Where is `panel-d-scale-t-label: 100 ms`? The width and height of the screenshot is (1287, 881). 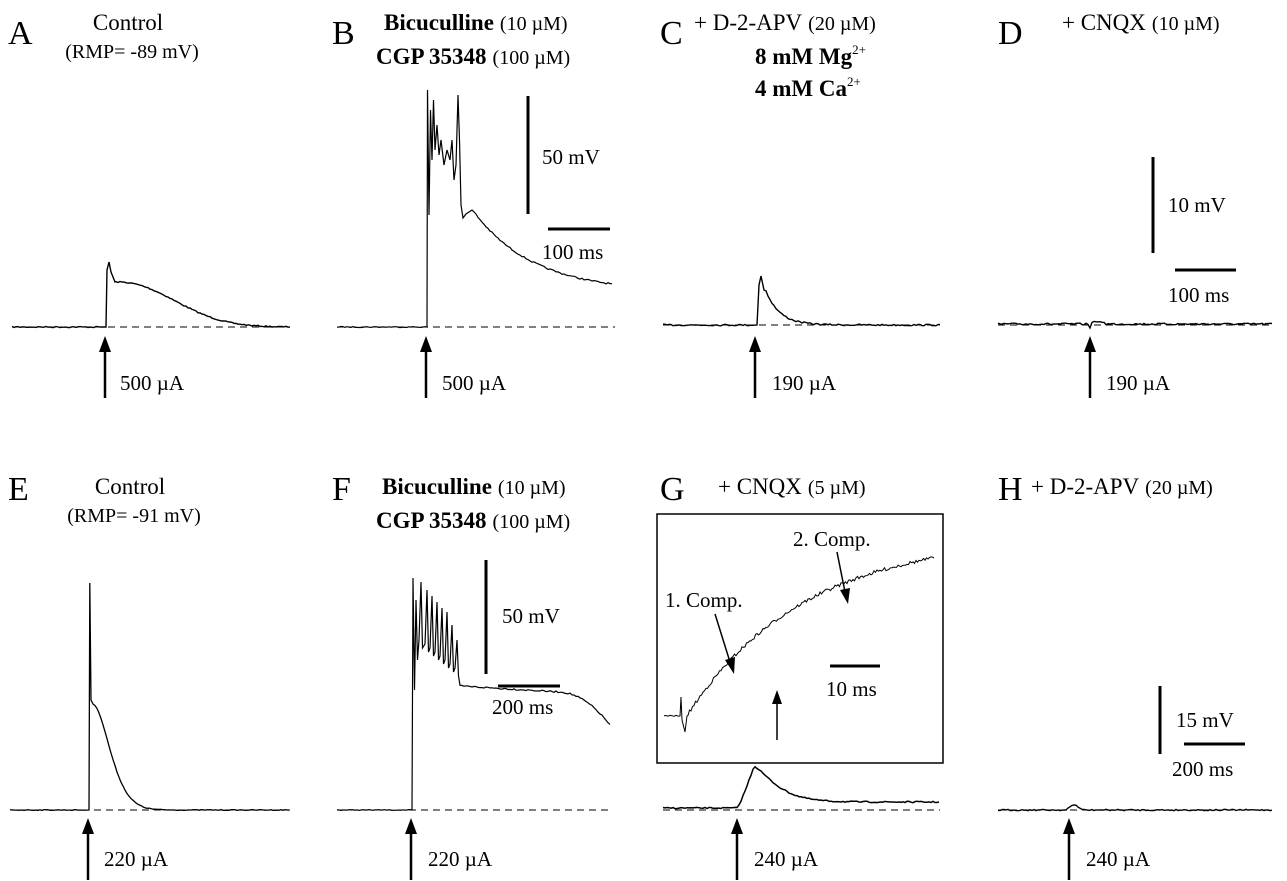 panel-d-scale-t-label: 100 ms is located at coordinates (1198, 295).